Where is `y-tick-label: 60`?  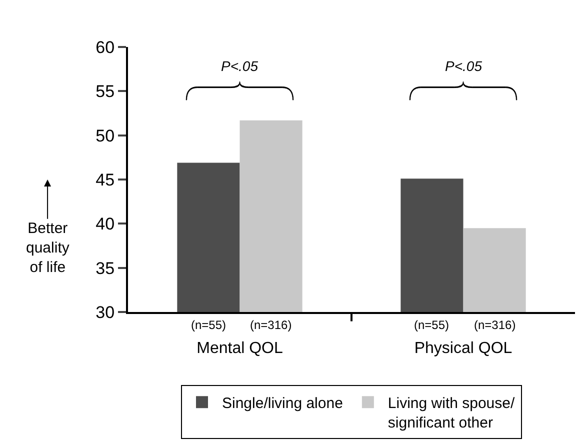 y-tick-label: 60 is located at coordinates (105, 47).